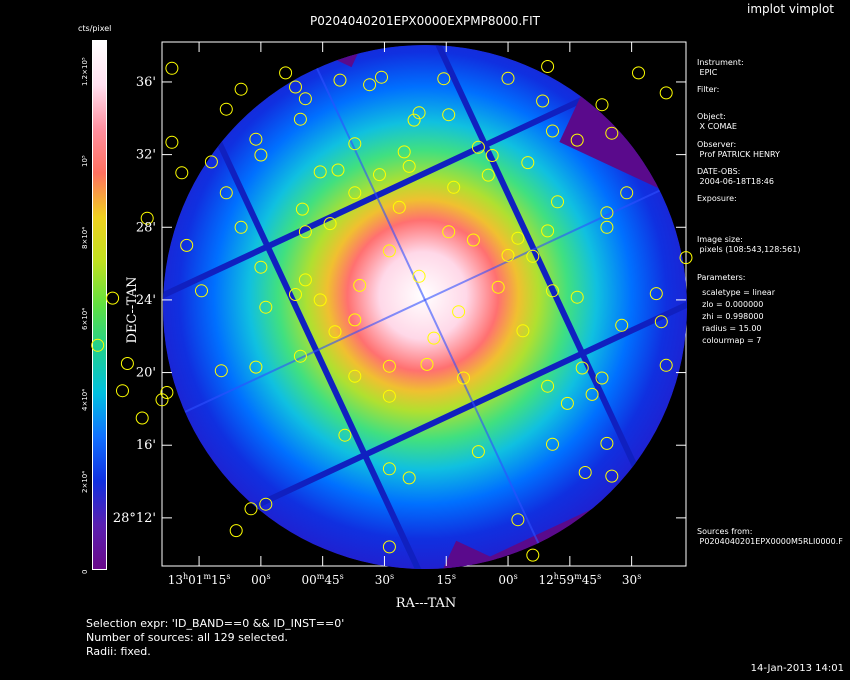 This screenshot has width=850, height=680. Describe the element at coordinates (426, 603) in the screenshot. I see `x-axis-label: RA---TAN` at that location.